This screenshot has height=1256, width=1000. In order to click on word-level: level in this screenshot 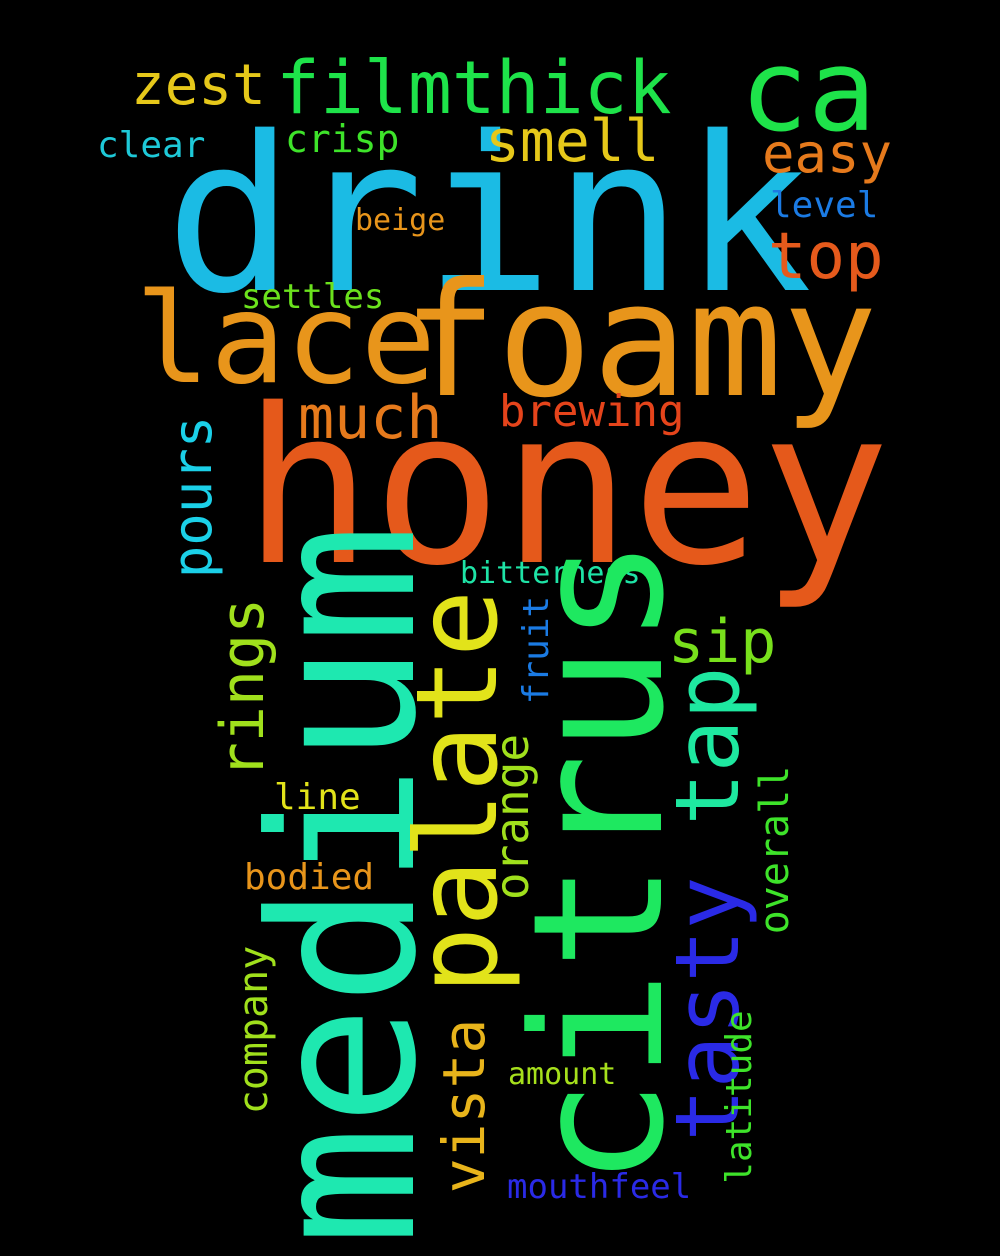, I will do `click(824, 205)`.